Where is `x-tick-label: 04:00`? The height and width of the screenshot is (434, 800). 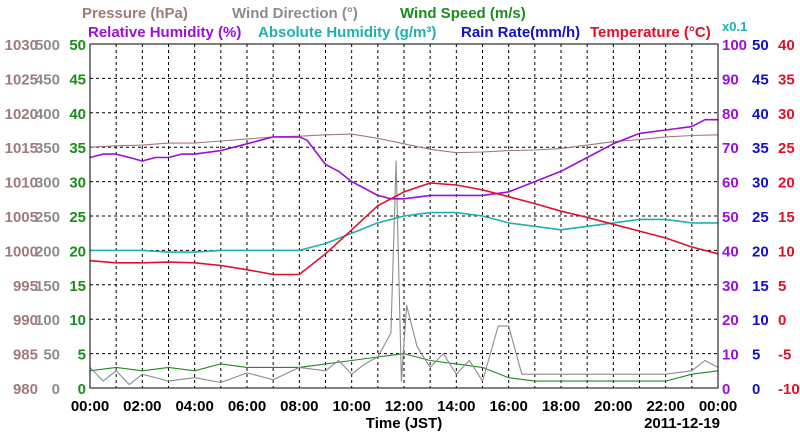
x-tick-label: 04:00 is located at coordinates (194, 406).